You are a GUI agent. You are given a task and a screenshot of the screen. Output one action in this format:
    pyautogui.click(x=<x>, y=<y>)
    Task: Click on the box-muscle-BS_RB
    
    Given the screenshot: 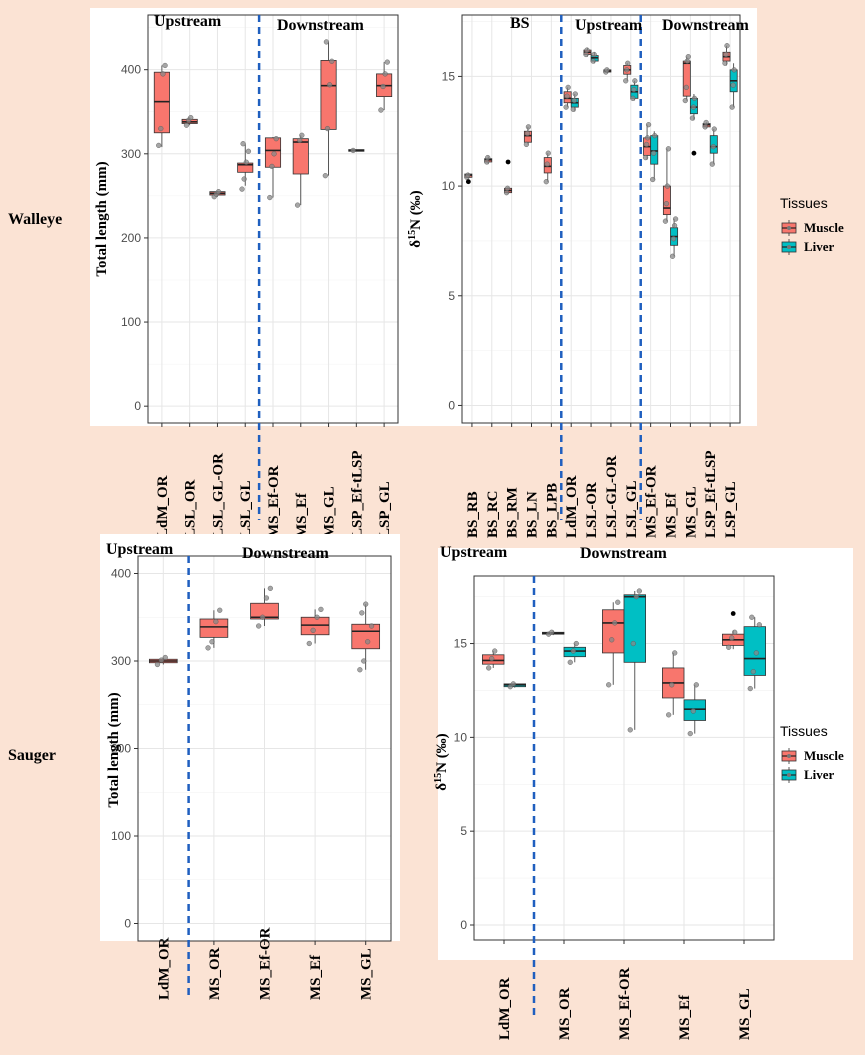 What is the action you would take?
    pyautogui.click(x=468, y=178)
    